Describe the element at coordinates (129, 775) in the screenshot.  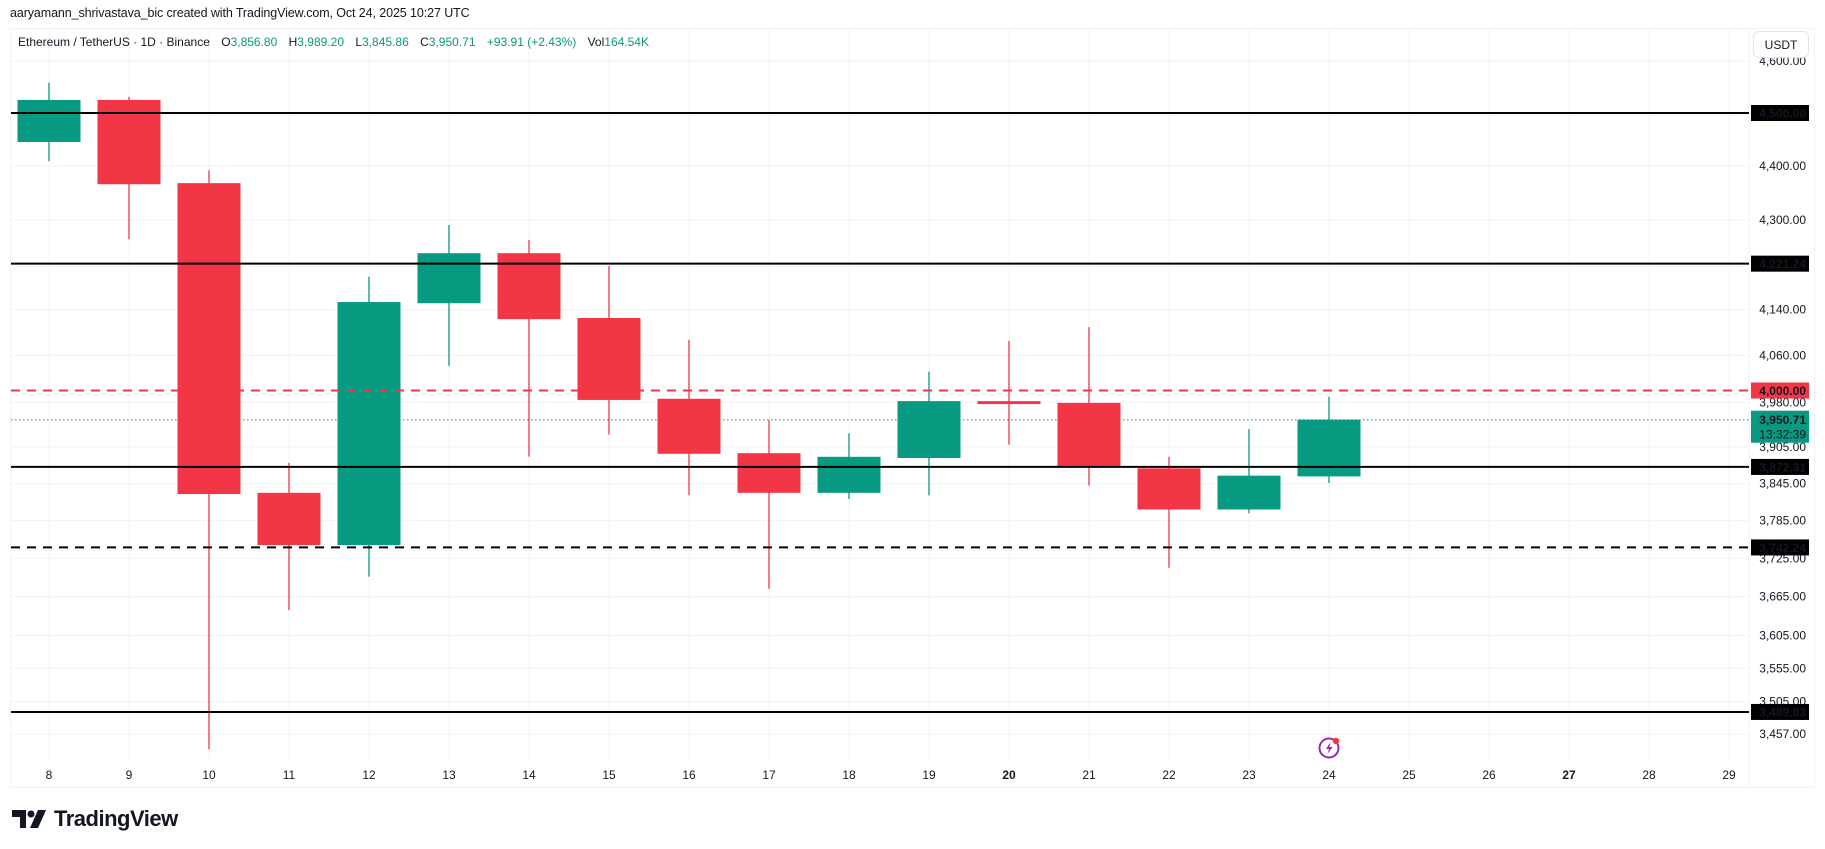
I see `date-tick-label: 9` at that location.